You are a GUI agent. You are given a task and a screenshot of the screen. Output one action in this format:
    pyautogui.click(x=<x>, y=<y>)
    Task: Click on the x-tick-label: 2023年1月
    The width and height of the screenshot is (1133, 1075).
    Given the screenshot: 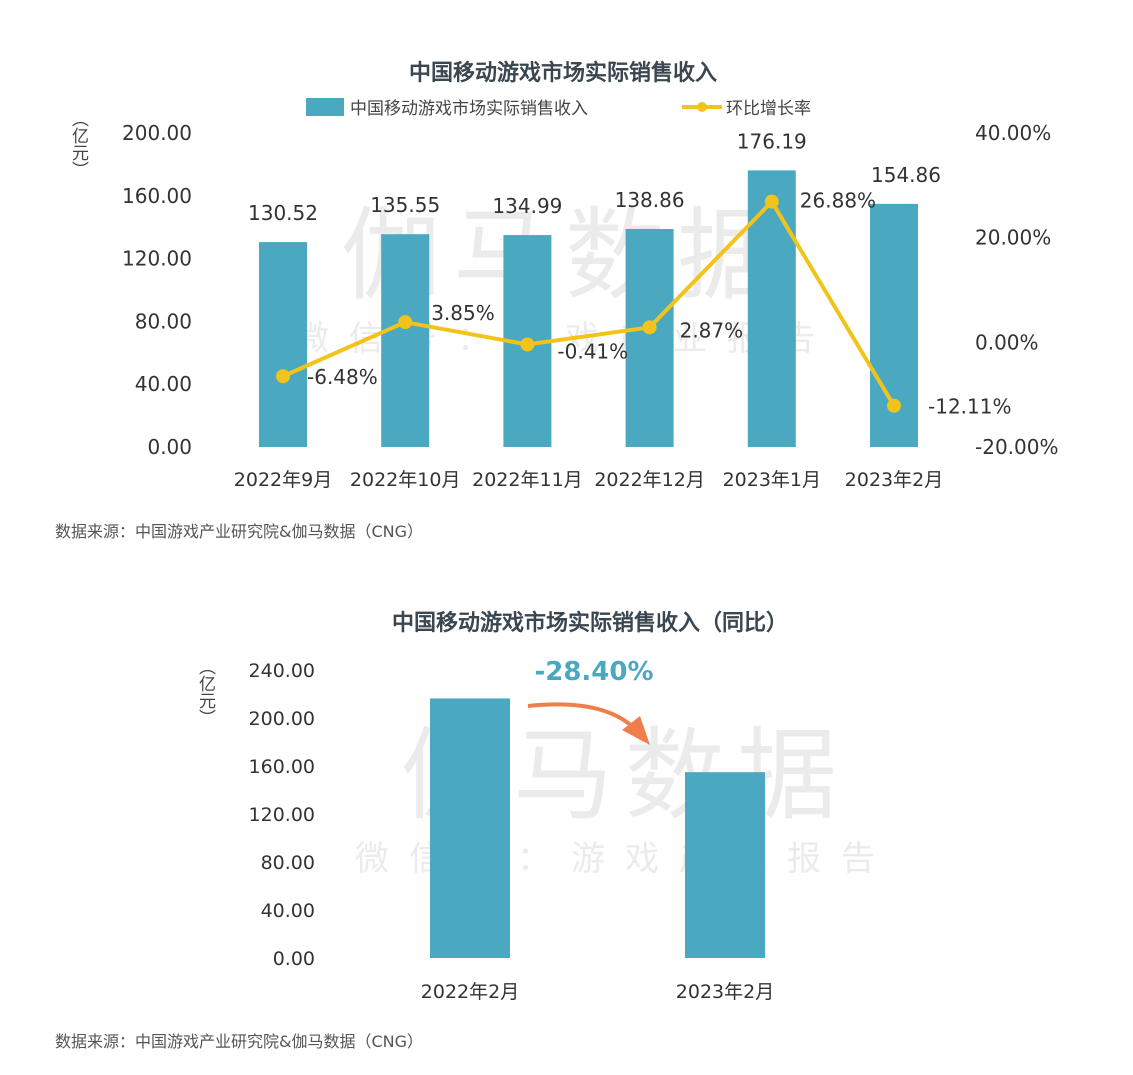 What is the action you would take?
    pyautogui.click(x=772, y=480)
    